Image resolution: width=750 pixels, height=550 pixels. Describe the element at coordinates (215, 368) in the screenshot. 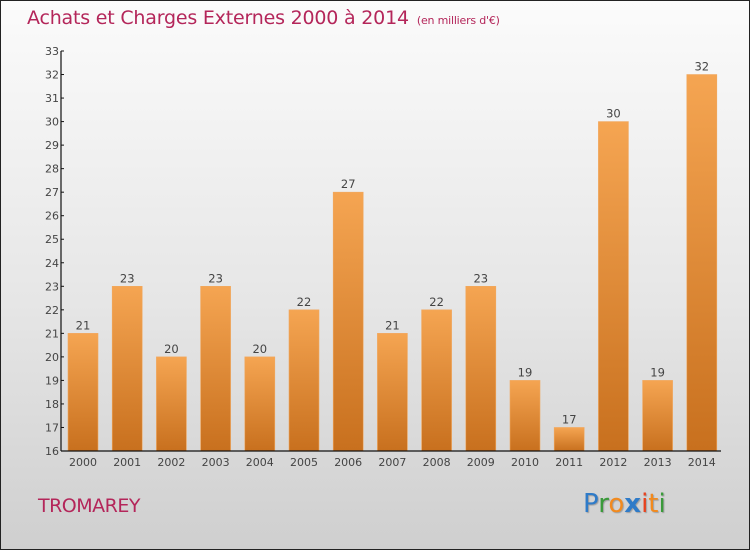

I see `bar-2003` at that location.